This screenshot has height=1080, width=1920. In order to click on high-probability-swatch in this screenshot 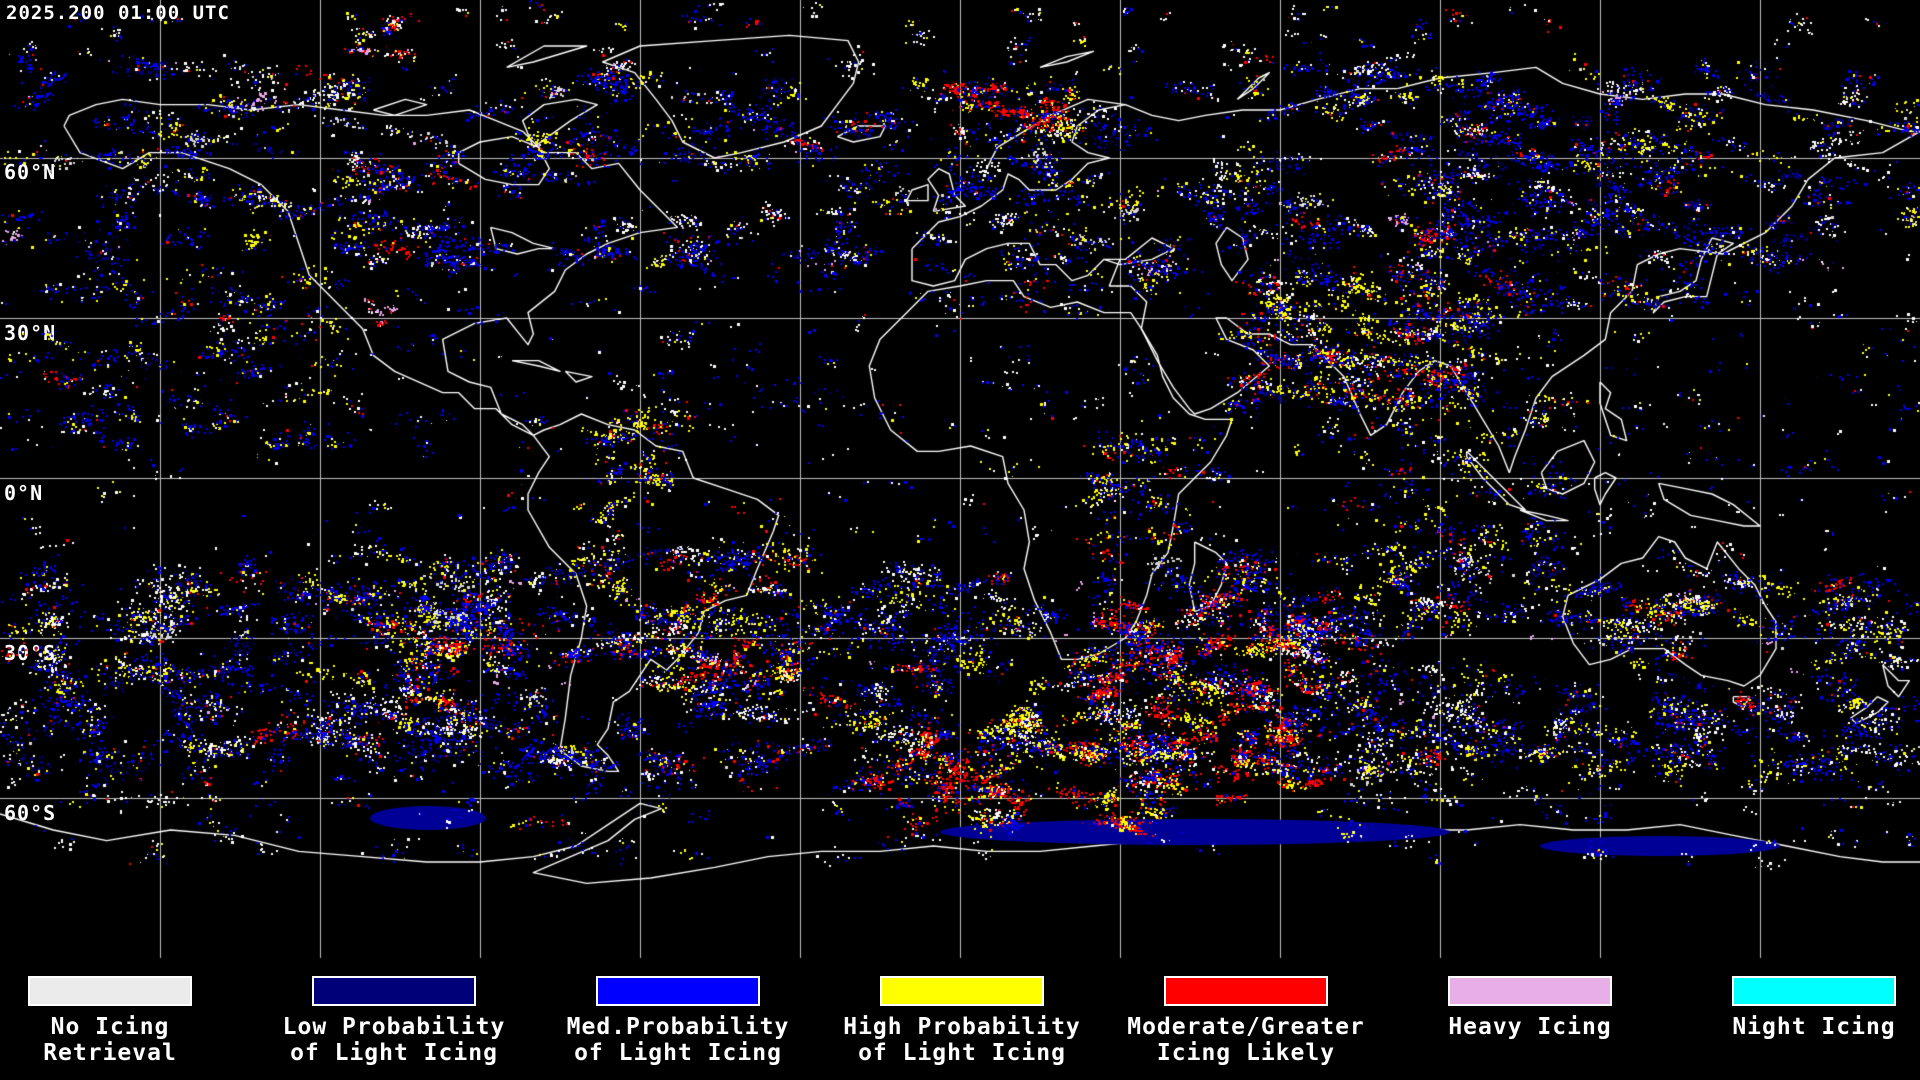, I will do `click(962, 991)`.